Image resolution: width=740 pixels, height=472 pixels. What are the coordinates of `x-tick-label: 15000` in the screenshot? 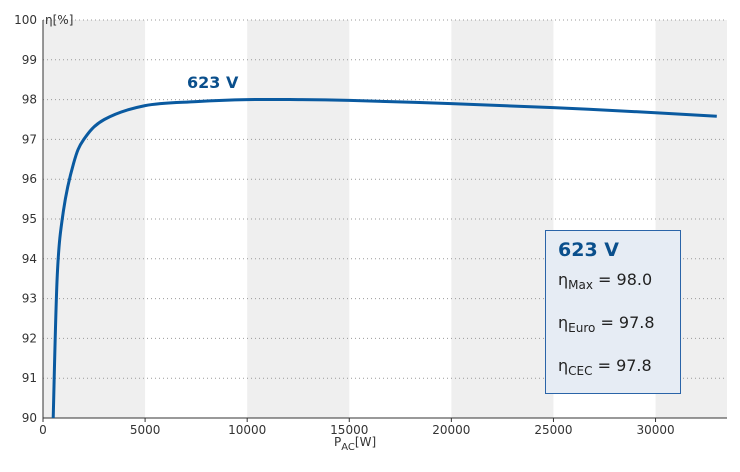 It's located at (349, 430).